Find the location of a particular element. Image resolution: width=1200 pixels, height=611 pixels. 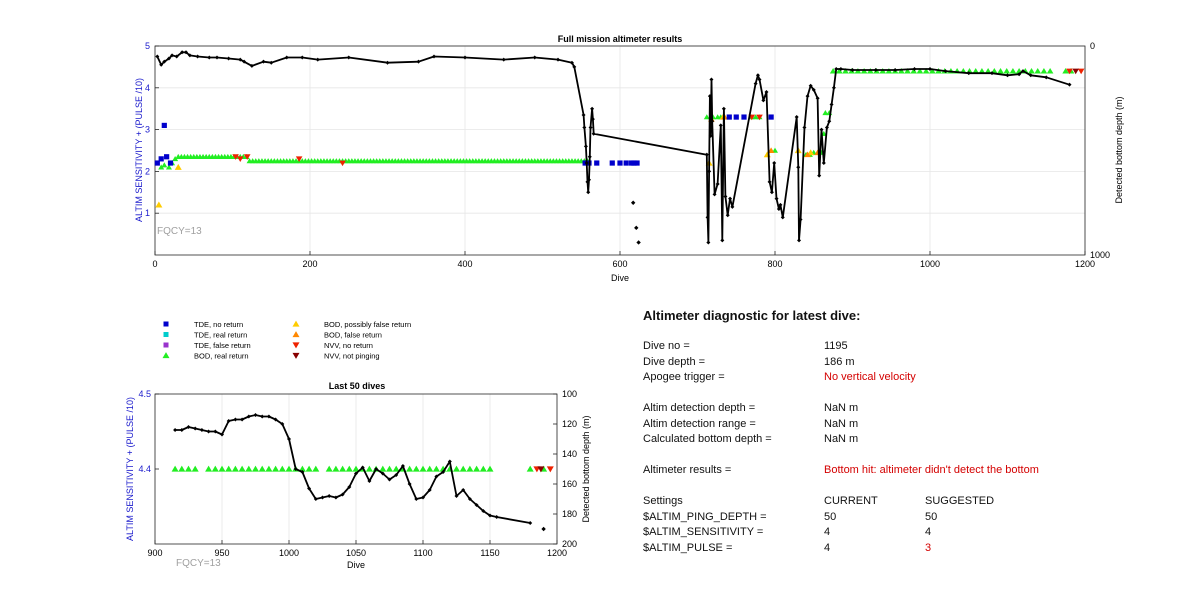

setting-suggested: 3 is located at coordinates (928, 547).